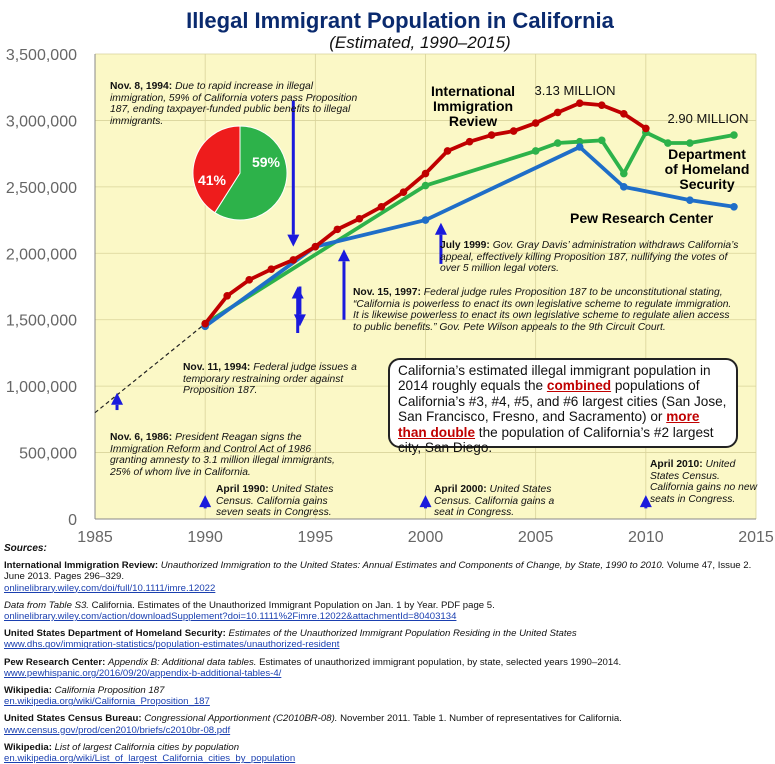 The height and width of the screenshot is (764, 775). I want to click on pie-label-red: 41%, so click(212, 180).